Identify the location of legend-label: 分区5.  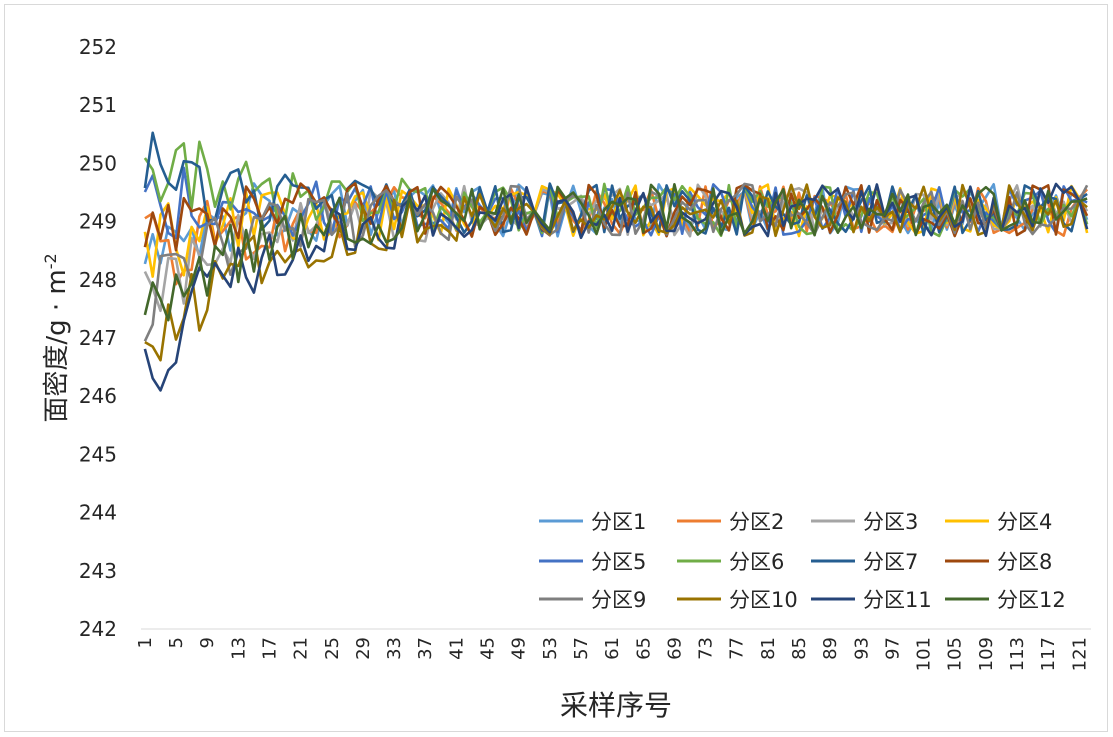
(618, 562).